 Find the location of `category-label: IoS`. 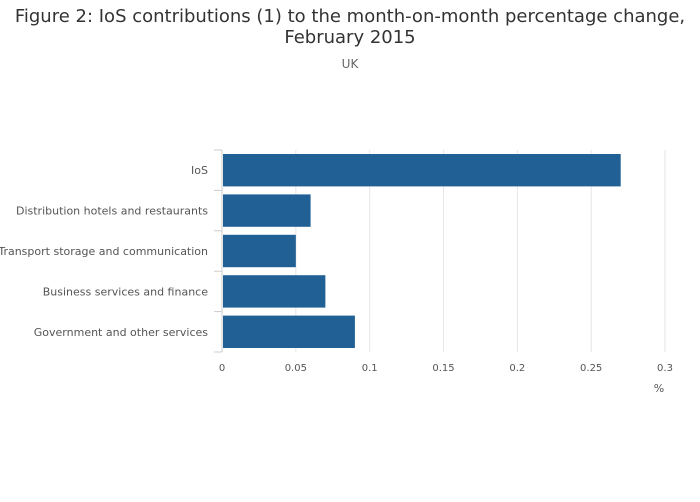

category-label: IoS is located at coordinates (199, 170).